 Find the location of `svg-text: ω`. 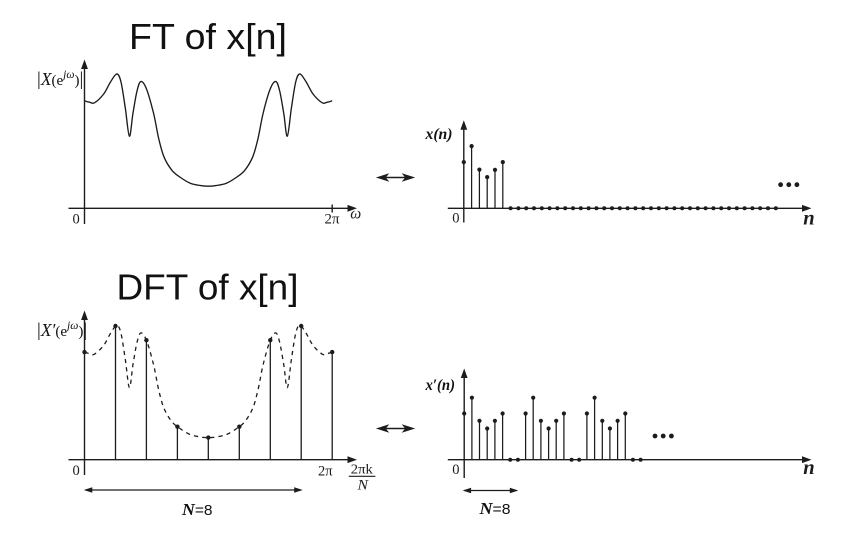

svg-text: ω is located at coordinates (355, 213).